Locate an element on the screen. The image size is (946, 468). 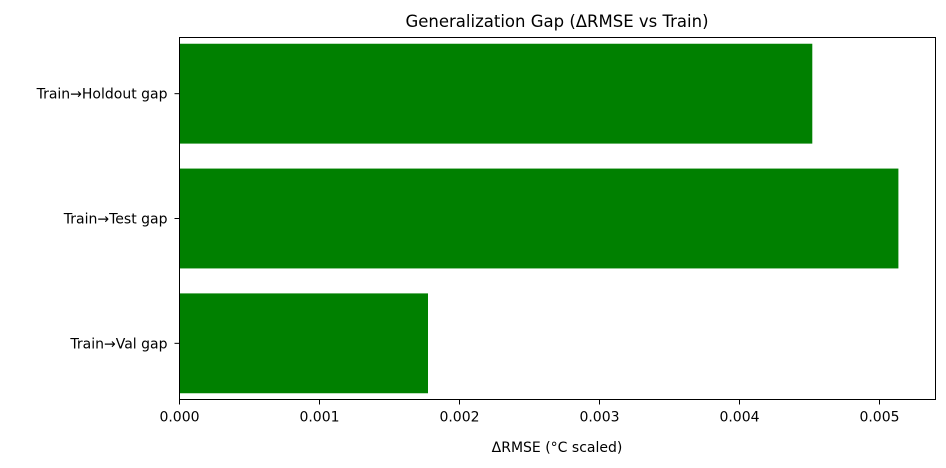
x-tick-label: 0.003 is located at coordinates (599, 418).